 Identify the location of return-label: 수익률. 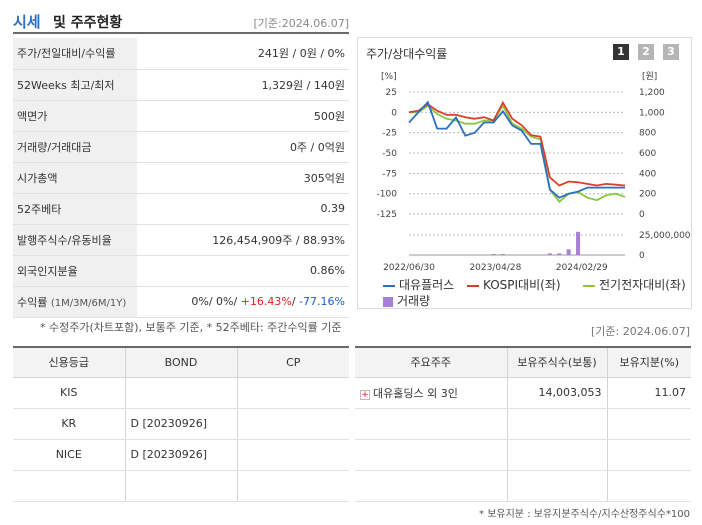
(32, 302).